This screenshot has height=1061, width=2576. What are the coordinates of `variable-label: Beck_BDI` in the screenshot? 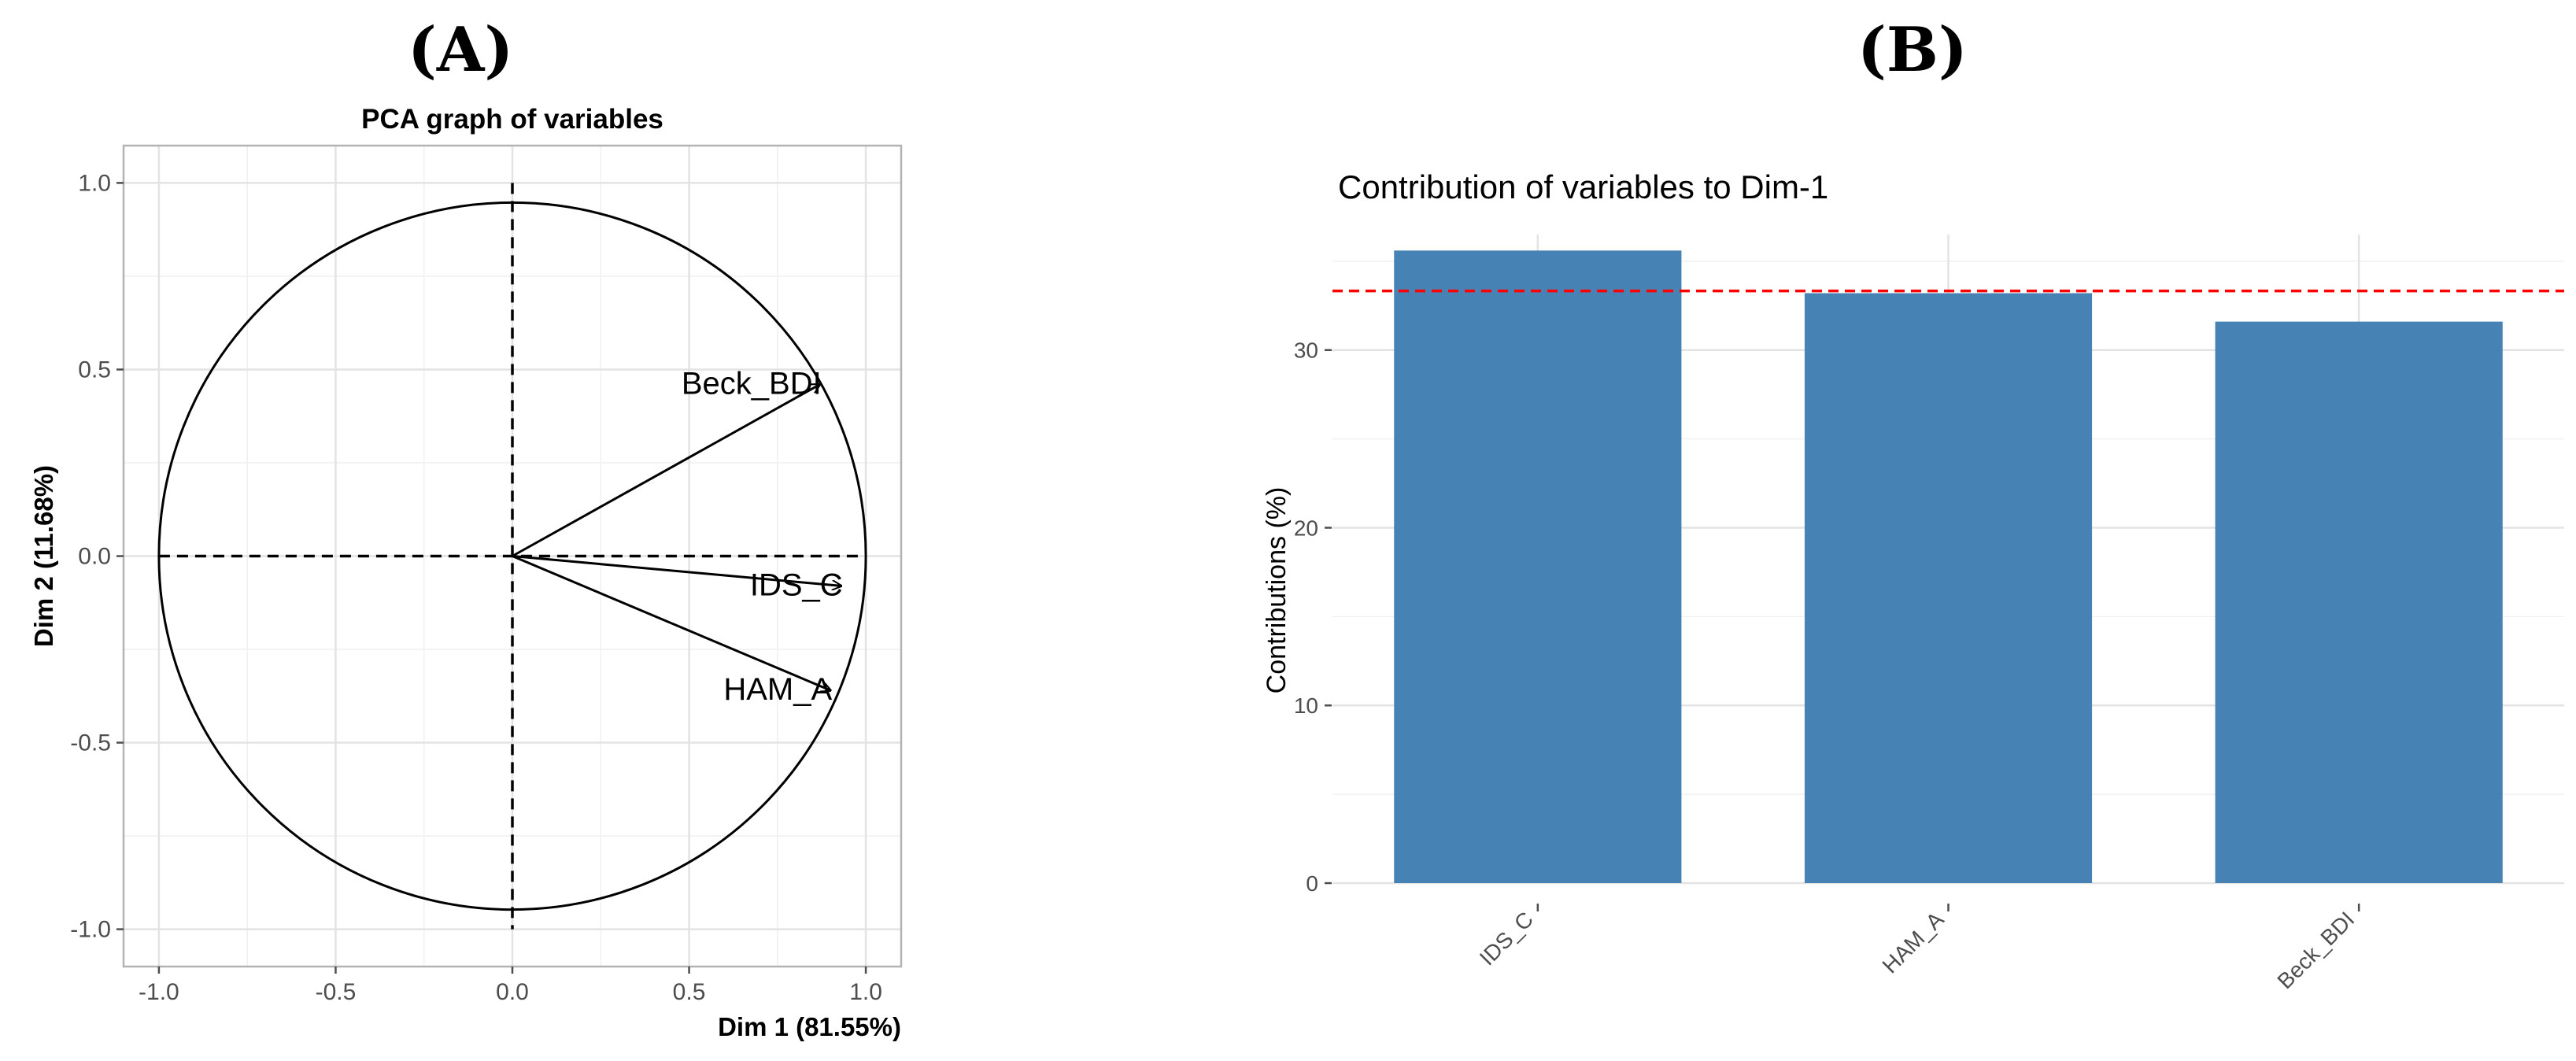 It's located at (752, 383).